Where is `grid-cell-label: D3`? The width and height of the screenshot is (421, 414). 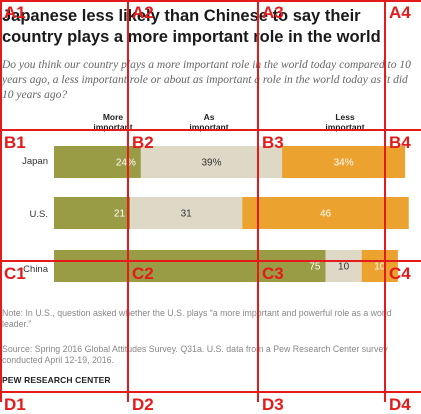 grid-cell-label: D3 is located at coordinates (273, 404).